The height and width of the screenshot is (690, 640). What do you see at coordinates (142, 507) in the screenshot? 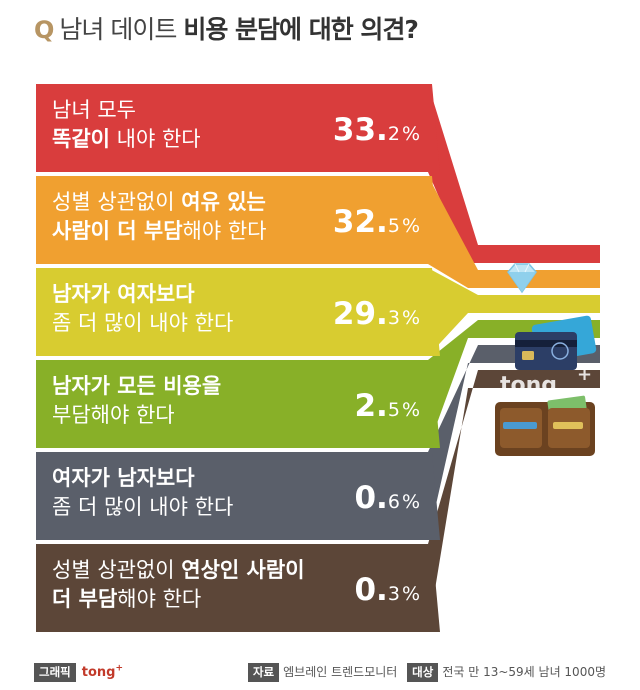
I see `category-label-5-line-2: 좀 더 많이 내야 한다` at bounding box center [142, 507].